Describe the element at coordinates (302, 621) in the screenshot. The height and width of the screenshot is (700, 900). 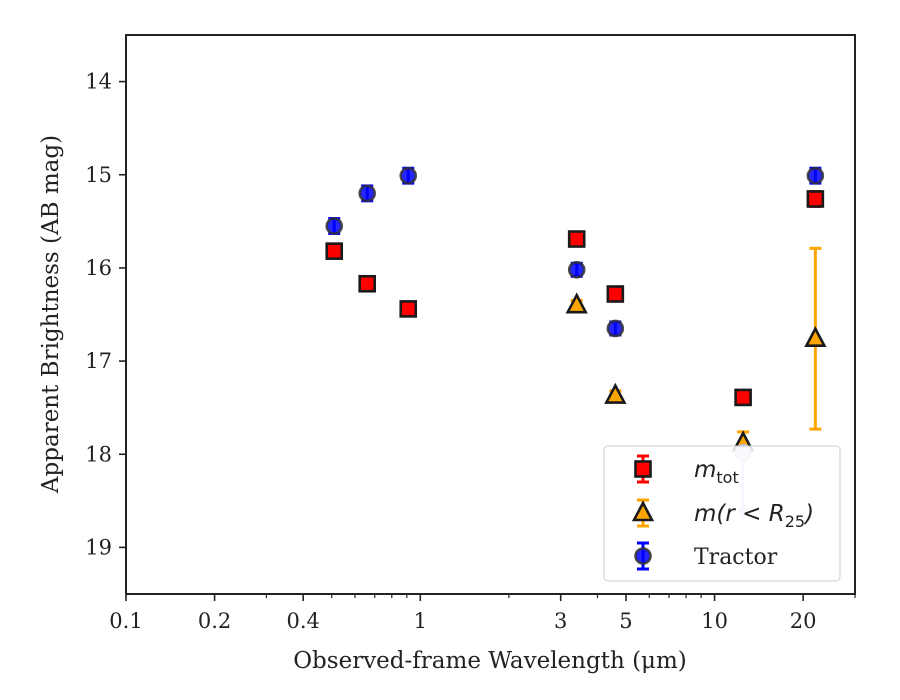
I see `x-tick-label: 0.4` at that location.